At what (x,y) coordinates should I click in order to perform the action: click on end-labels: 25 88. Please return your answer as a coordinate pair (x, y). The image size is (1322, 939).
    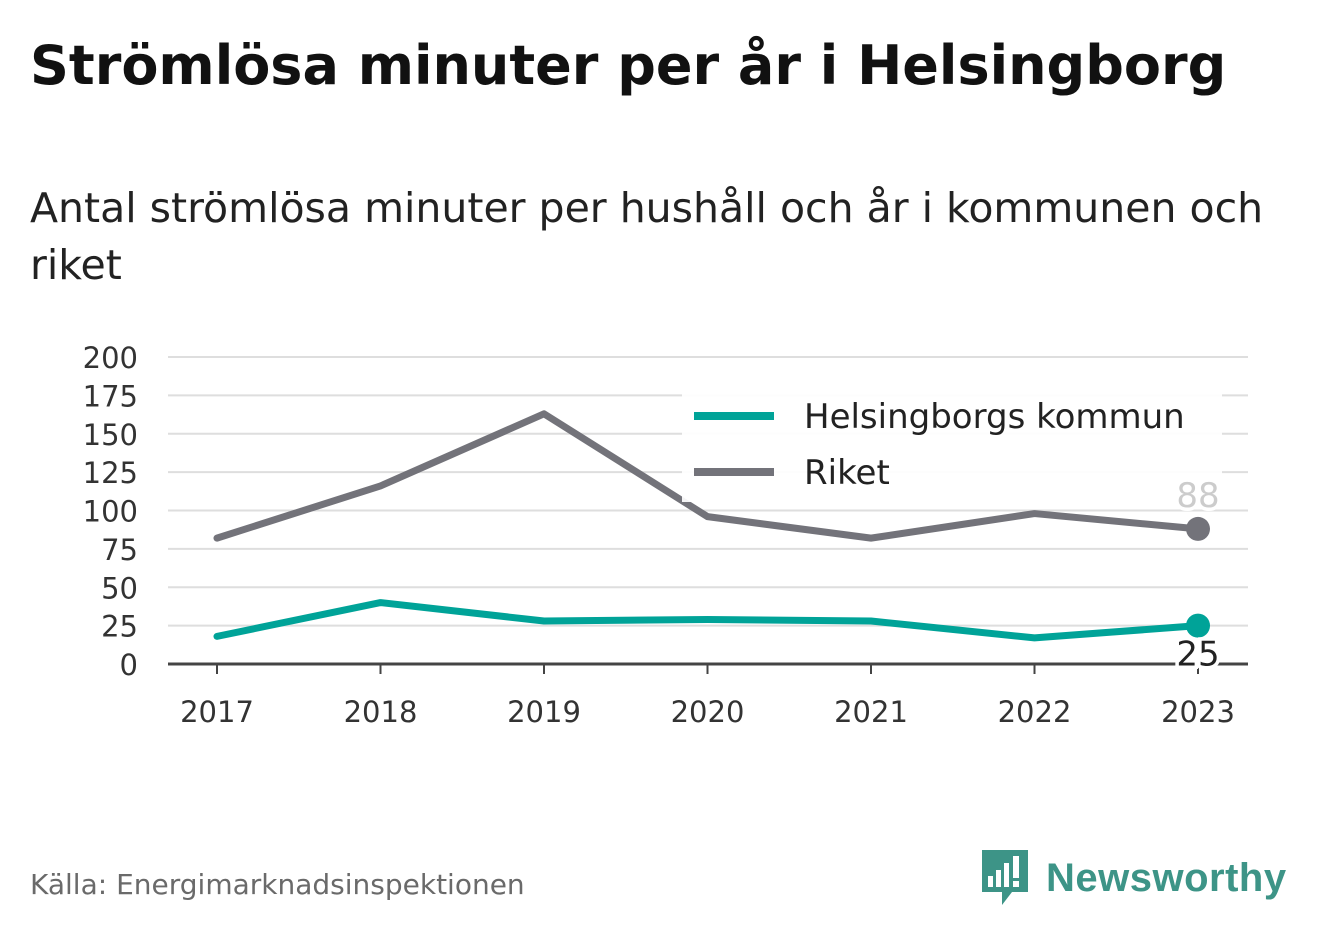
    Looking at the image, I should click on (1198, 575).